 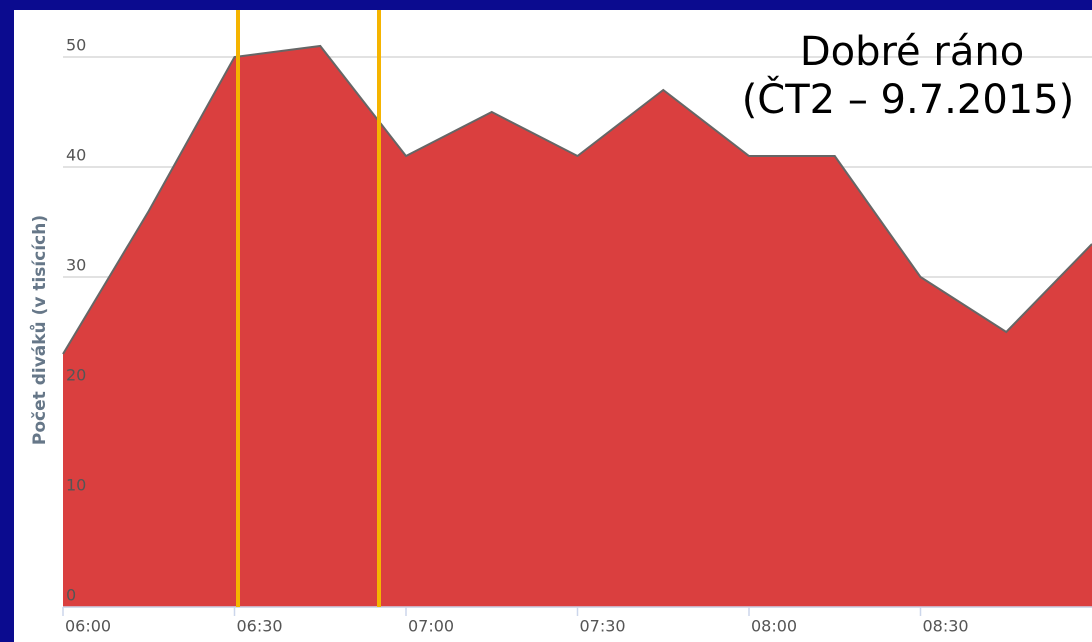 I want to click on chart-subtitle: (ČT2 – 9.7.2015), so click(x=908, y=99).